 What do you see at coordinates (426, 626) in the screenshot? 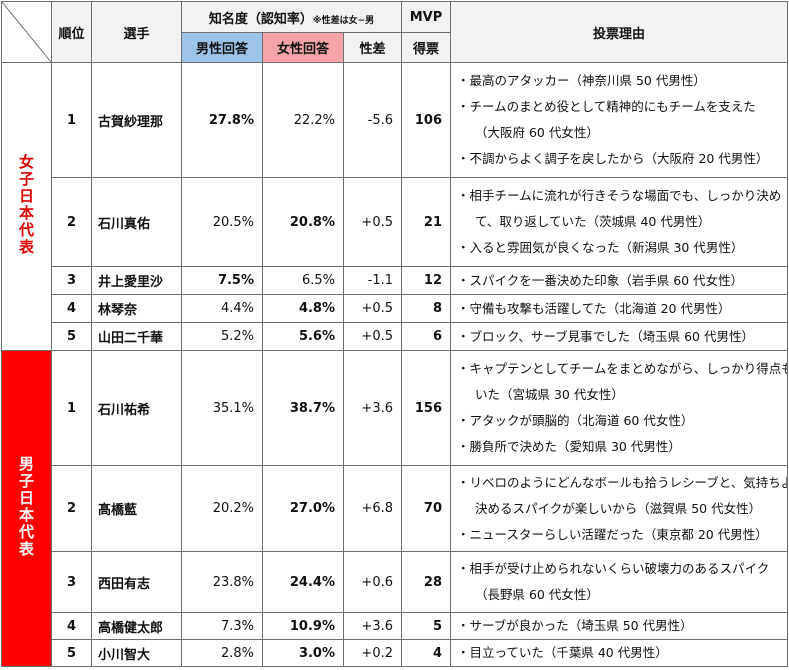
I see `mvp-votes: 5` at bounding box center [426, 626].